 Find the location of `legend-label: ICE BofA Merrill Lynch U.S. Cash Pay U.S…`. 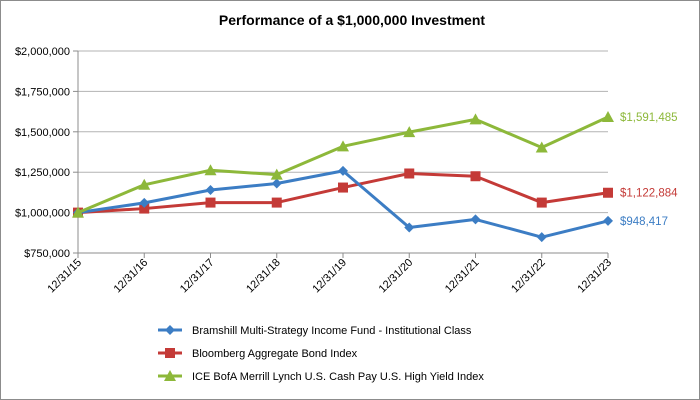

legend-label: ICE BofA Merrill Lynch U.S. Cash Pay U.S… is located at coordinates (338, 377).